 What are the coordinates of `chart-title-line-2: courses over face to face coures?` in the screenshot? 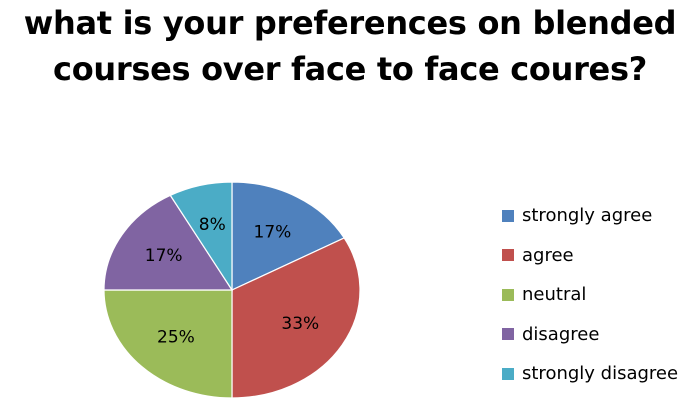 It's located at (350, 69).